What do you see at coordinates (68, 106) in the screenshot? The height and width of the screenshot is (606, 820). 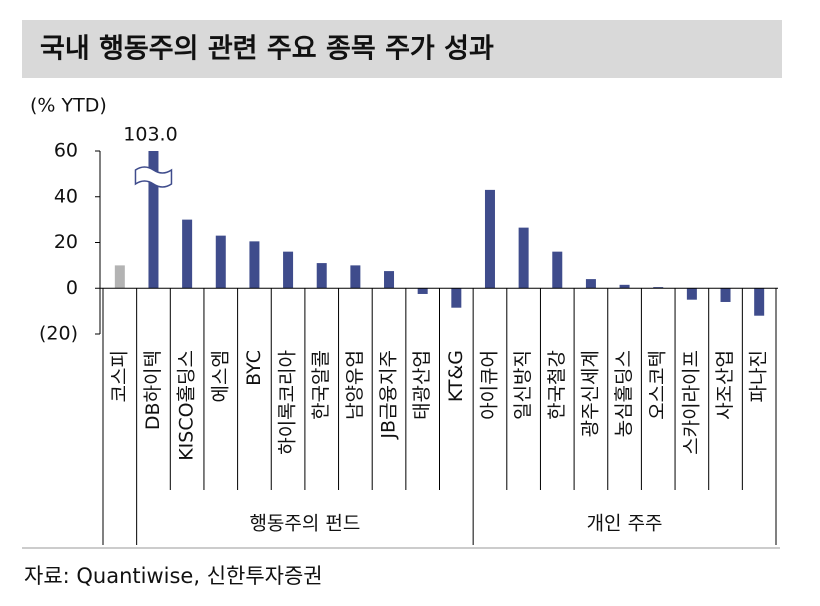 I see `y-axis-label: (% YTD)` at bounding box center [68, 106].